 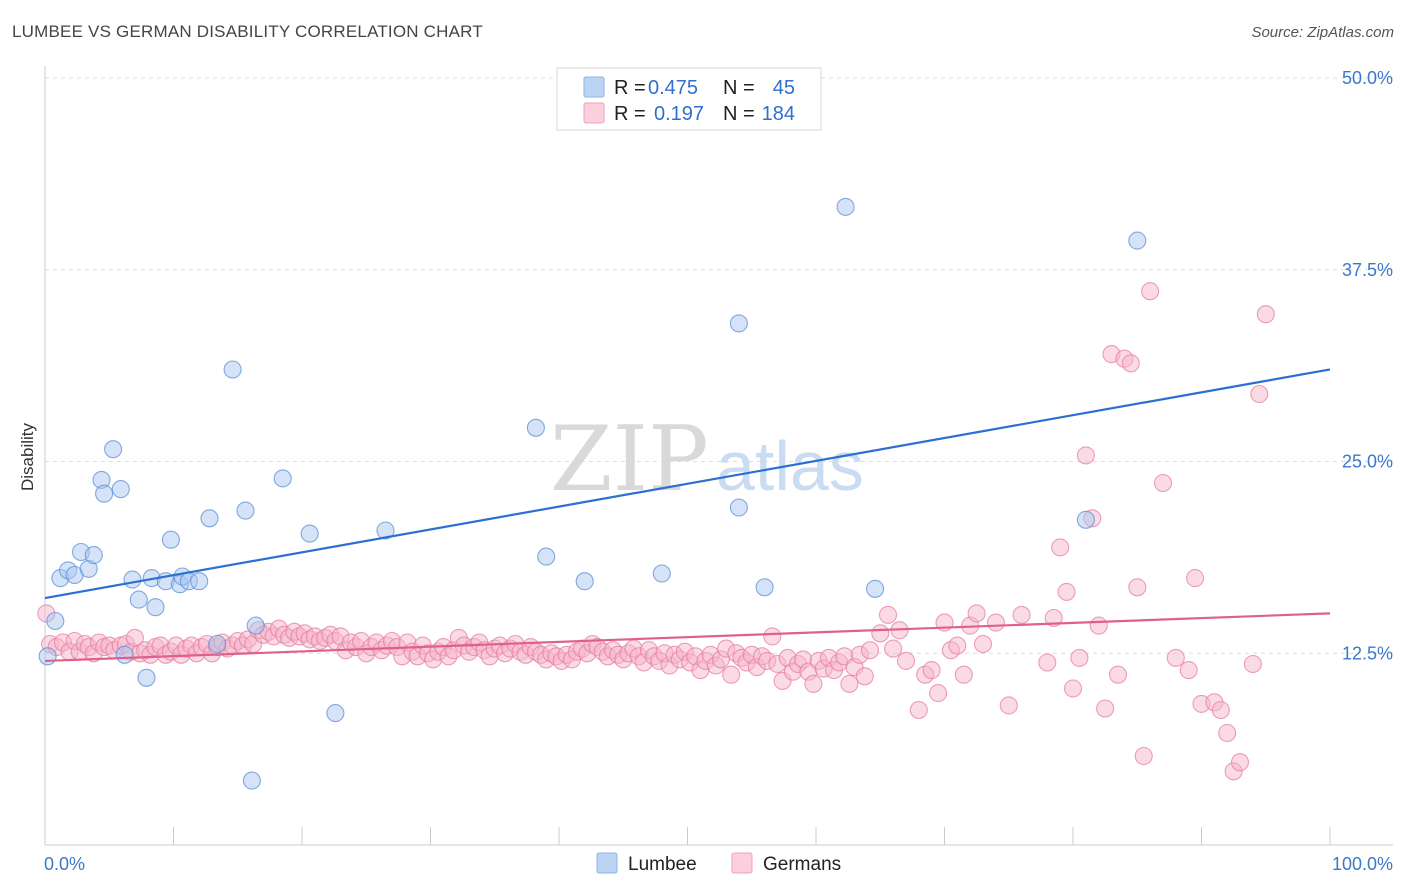 What do you see at coordinates (594, 113) in the screenshot?
I see `legend-swatch-germans` at bounding box center [594, 113].